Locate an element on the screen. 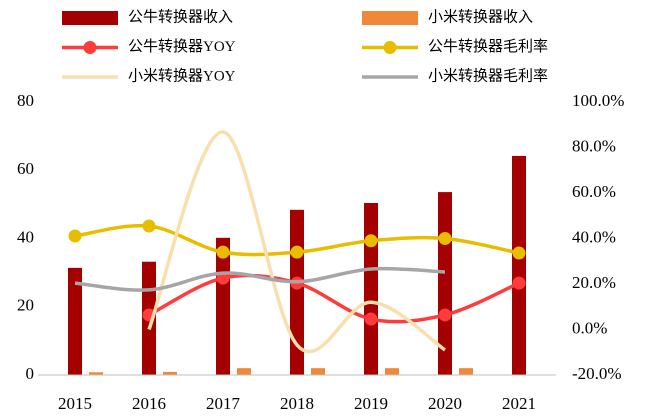 The width and height of the screenshot is (656, 419). y2-tick-label: 20.0% is located at coordinates (594, 282).